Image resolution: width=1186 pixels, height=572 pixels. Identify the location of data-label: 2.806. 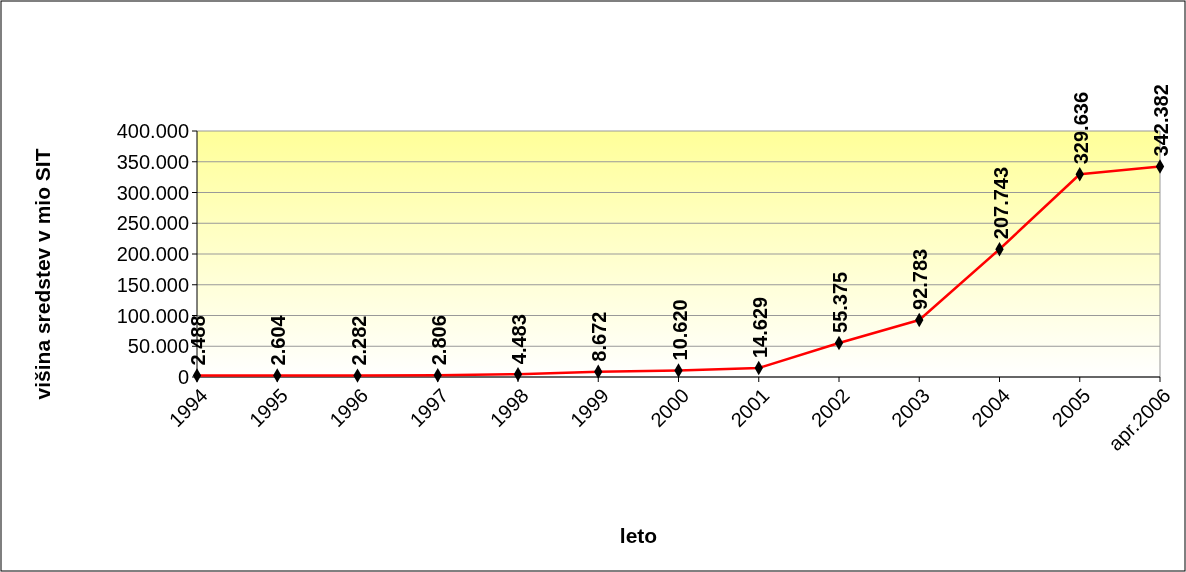
(438, 340).